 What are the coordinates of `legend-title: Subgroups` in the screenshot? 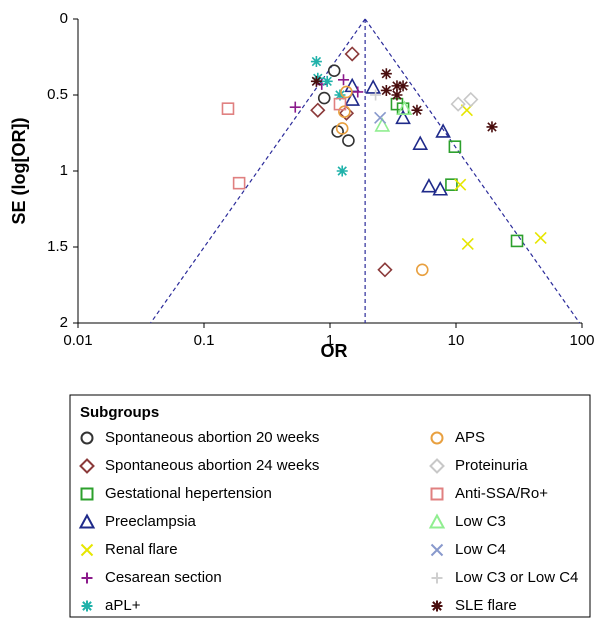 It's located at (119, 412).